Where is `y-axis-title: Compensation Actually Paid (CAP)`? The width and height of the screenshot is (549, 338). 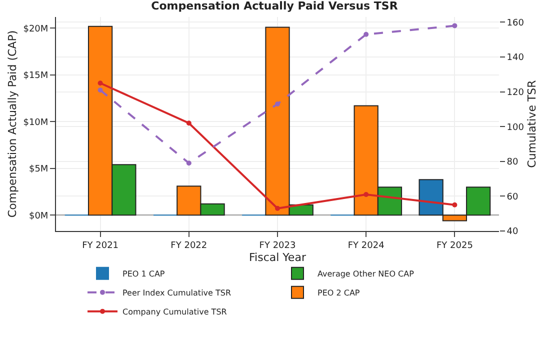
y-axis-title: Compensation Actually Paid (CAP) is located at coordinates (12, 124).